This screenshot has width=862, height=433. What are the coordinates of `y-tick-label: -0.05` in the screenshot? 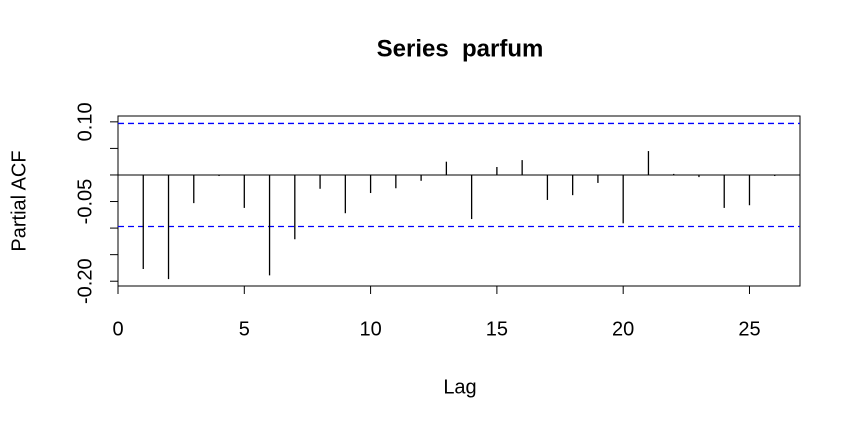 It's located at (85, 202).